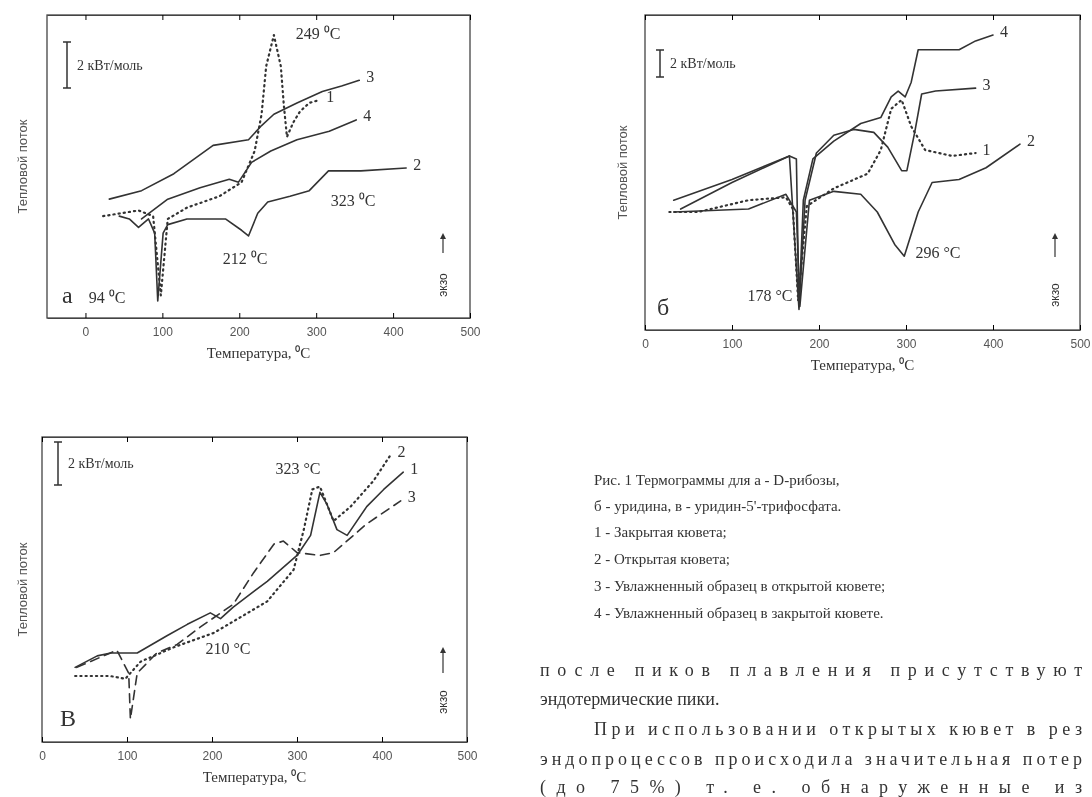 The width and height of the screenshot is (1092, 797). Describe the element at coordinates (770, 295) in the screenshot. I see `annotation: 178 °C` at that location.